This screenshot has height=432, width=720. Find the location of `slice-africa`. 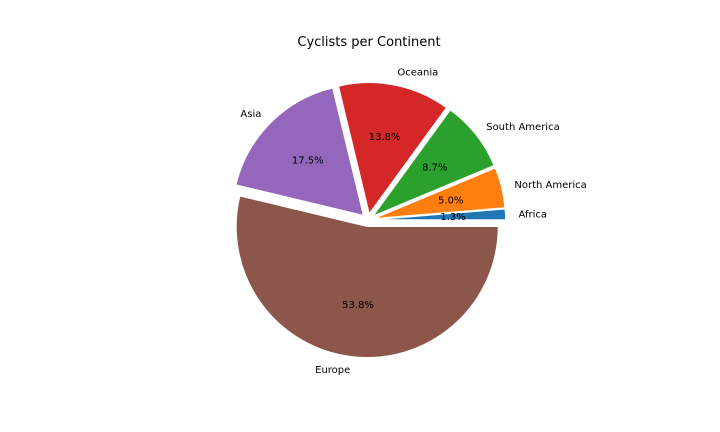

slice-africa is located at coordinates (440, 214).